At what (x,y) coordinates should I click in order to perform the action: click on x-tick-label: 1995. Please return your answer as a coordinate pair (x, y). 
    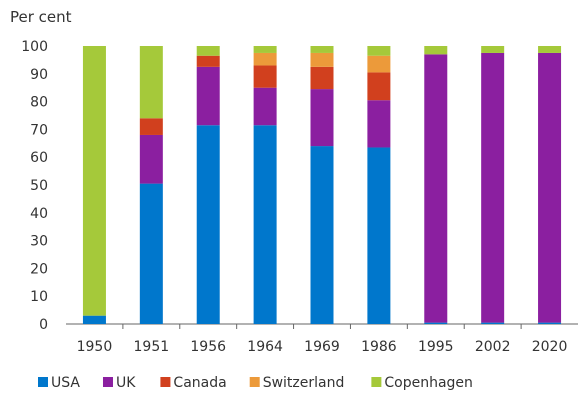
    Looking at the image, I should click on (436, 347).